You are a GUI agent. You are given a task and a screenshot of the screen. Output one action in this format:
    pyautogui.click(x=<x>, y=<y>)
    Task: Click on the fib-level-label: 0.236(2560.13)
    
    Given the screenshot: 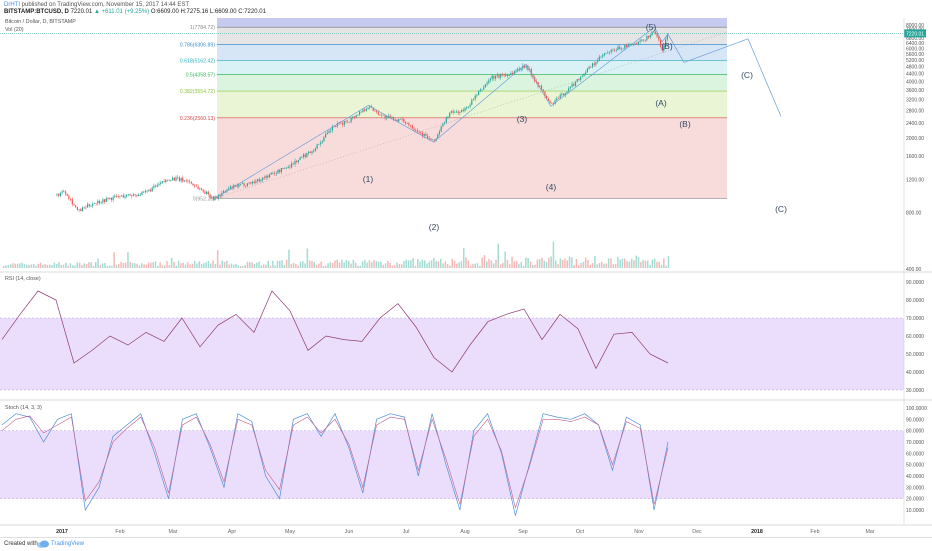 What is the action you would take?
    pyautogui.click(x=197, y=119)
    